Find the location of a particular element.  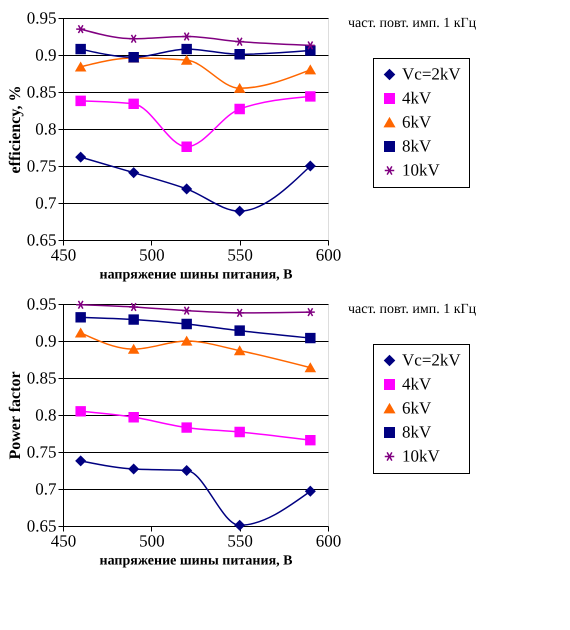

y-axis-title: Power factor is located at coordinates (15, 415).